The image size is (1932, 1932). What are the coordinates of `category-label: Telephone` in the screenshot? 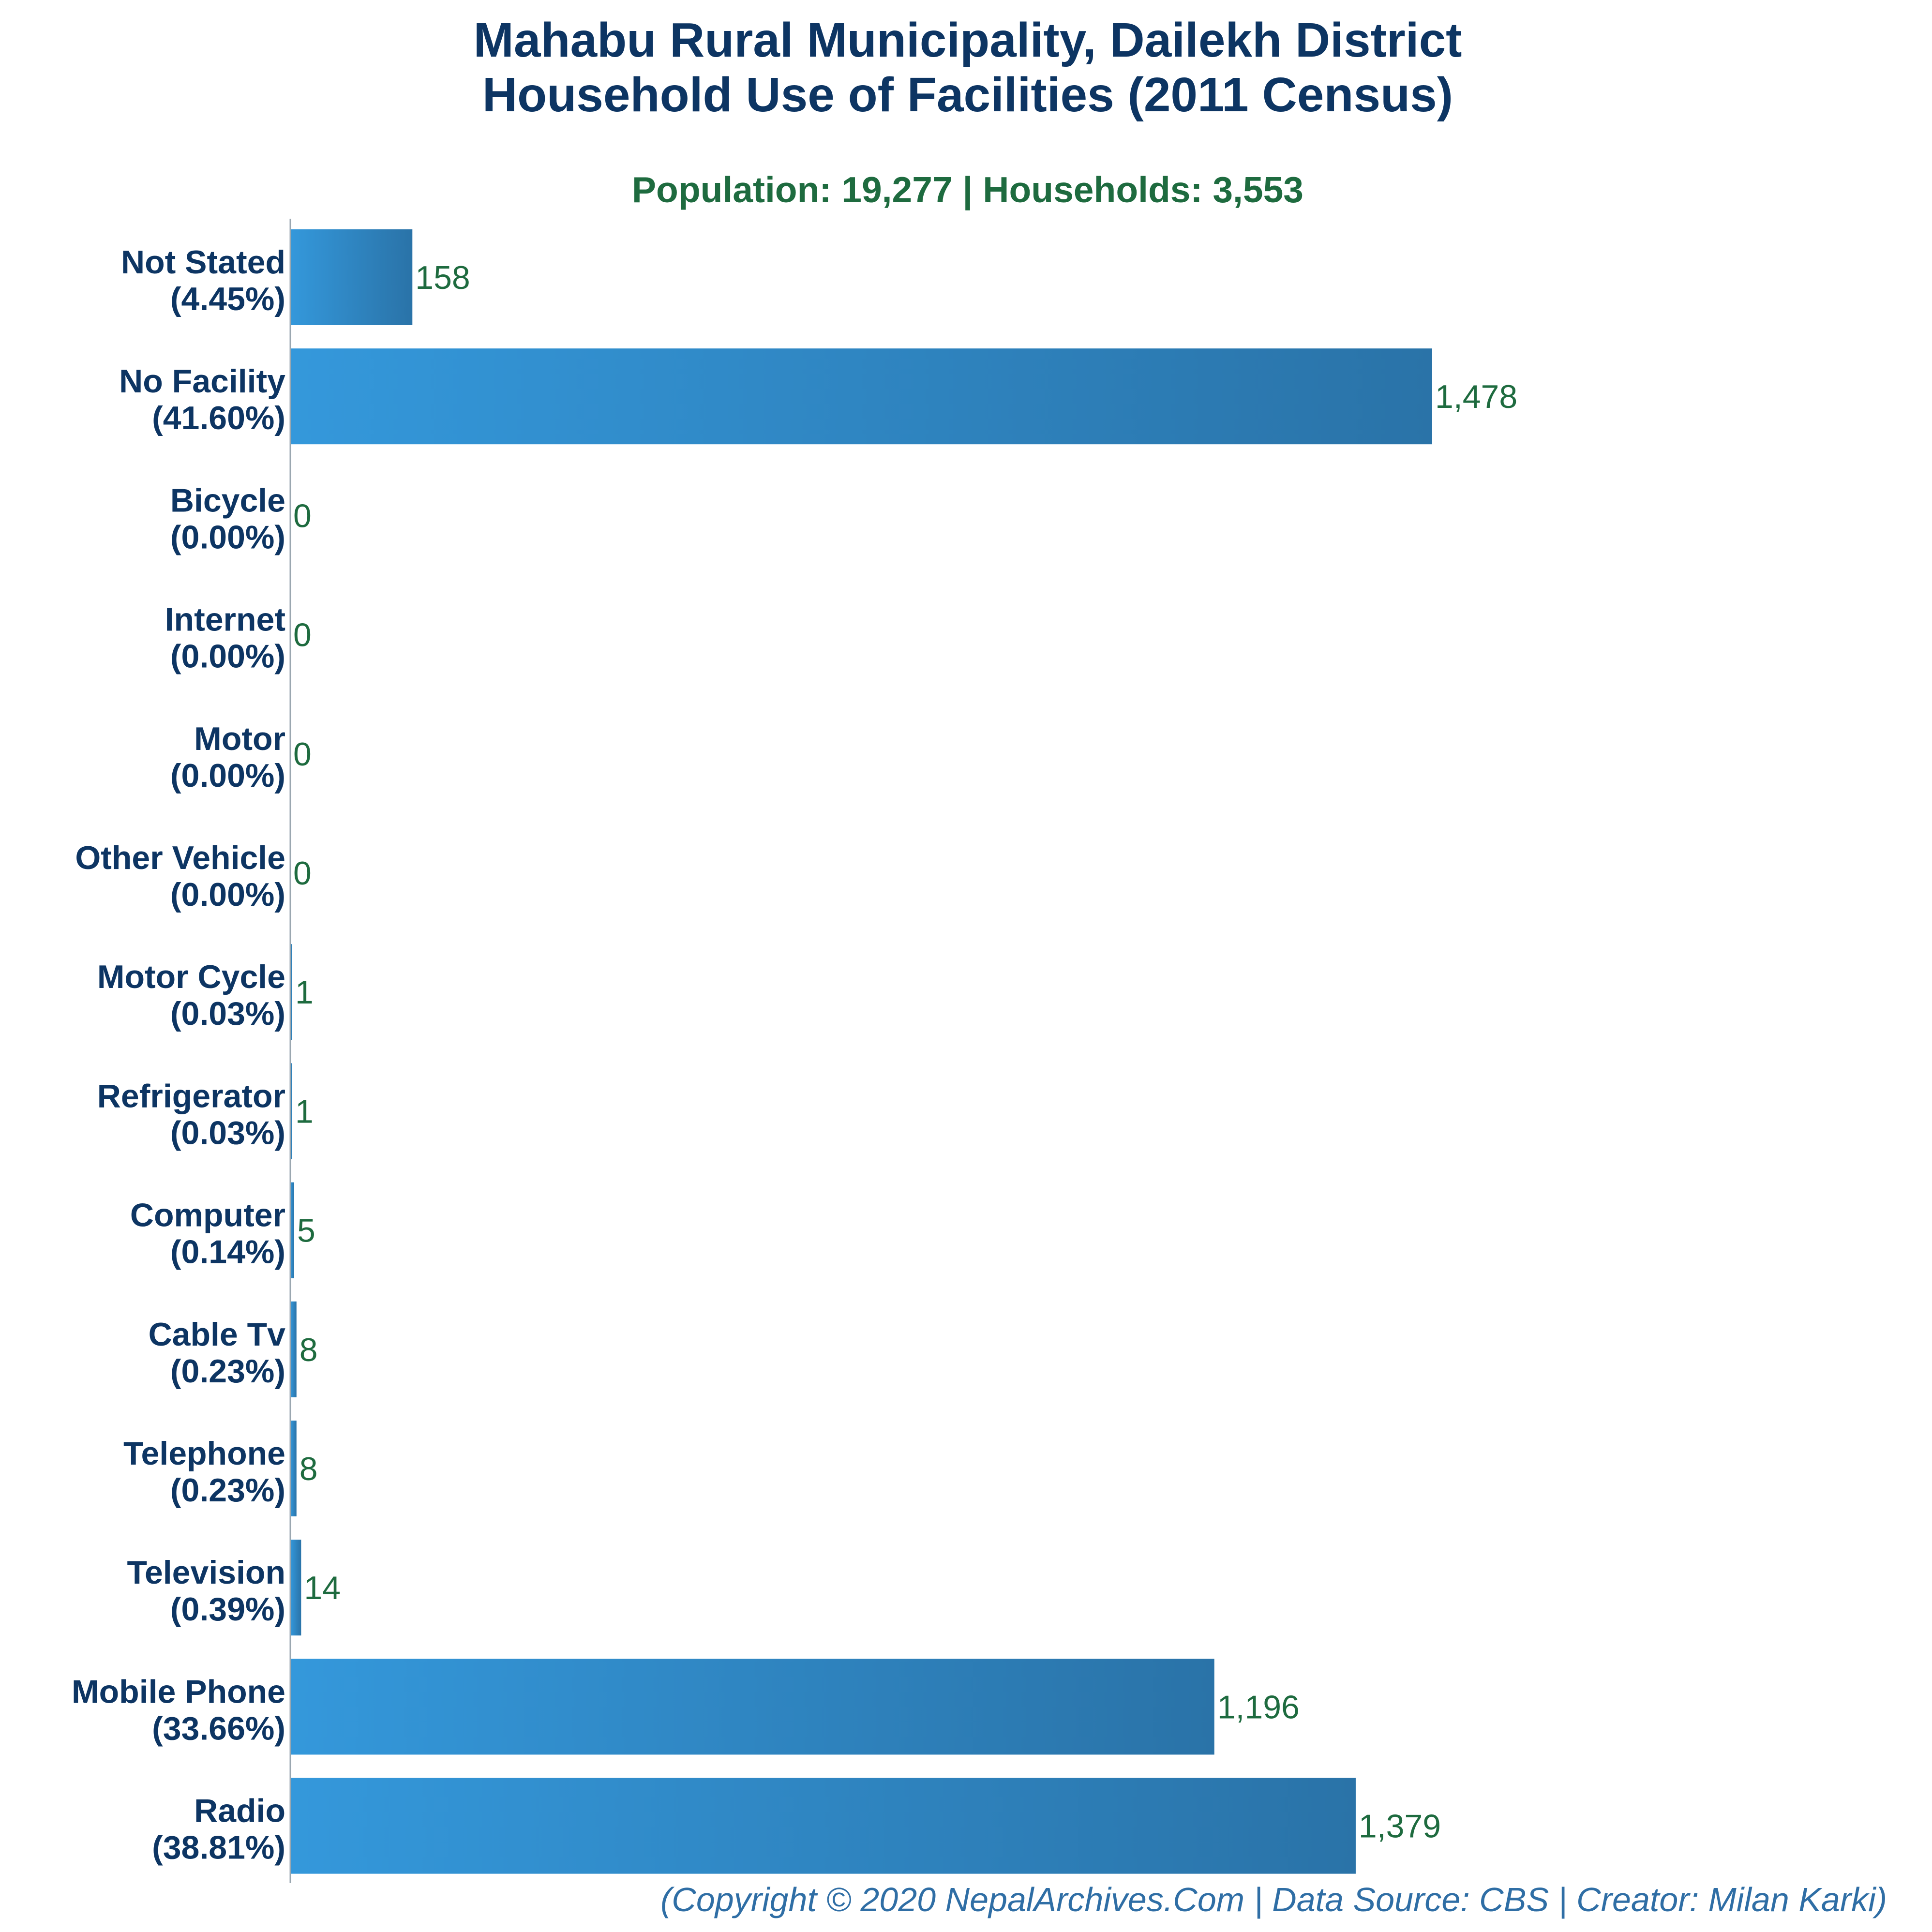 It's located at (204, 1453).